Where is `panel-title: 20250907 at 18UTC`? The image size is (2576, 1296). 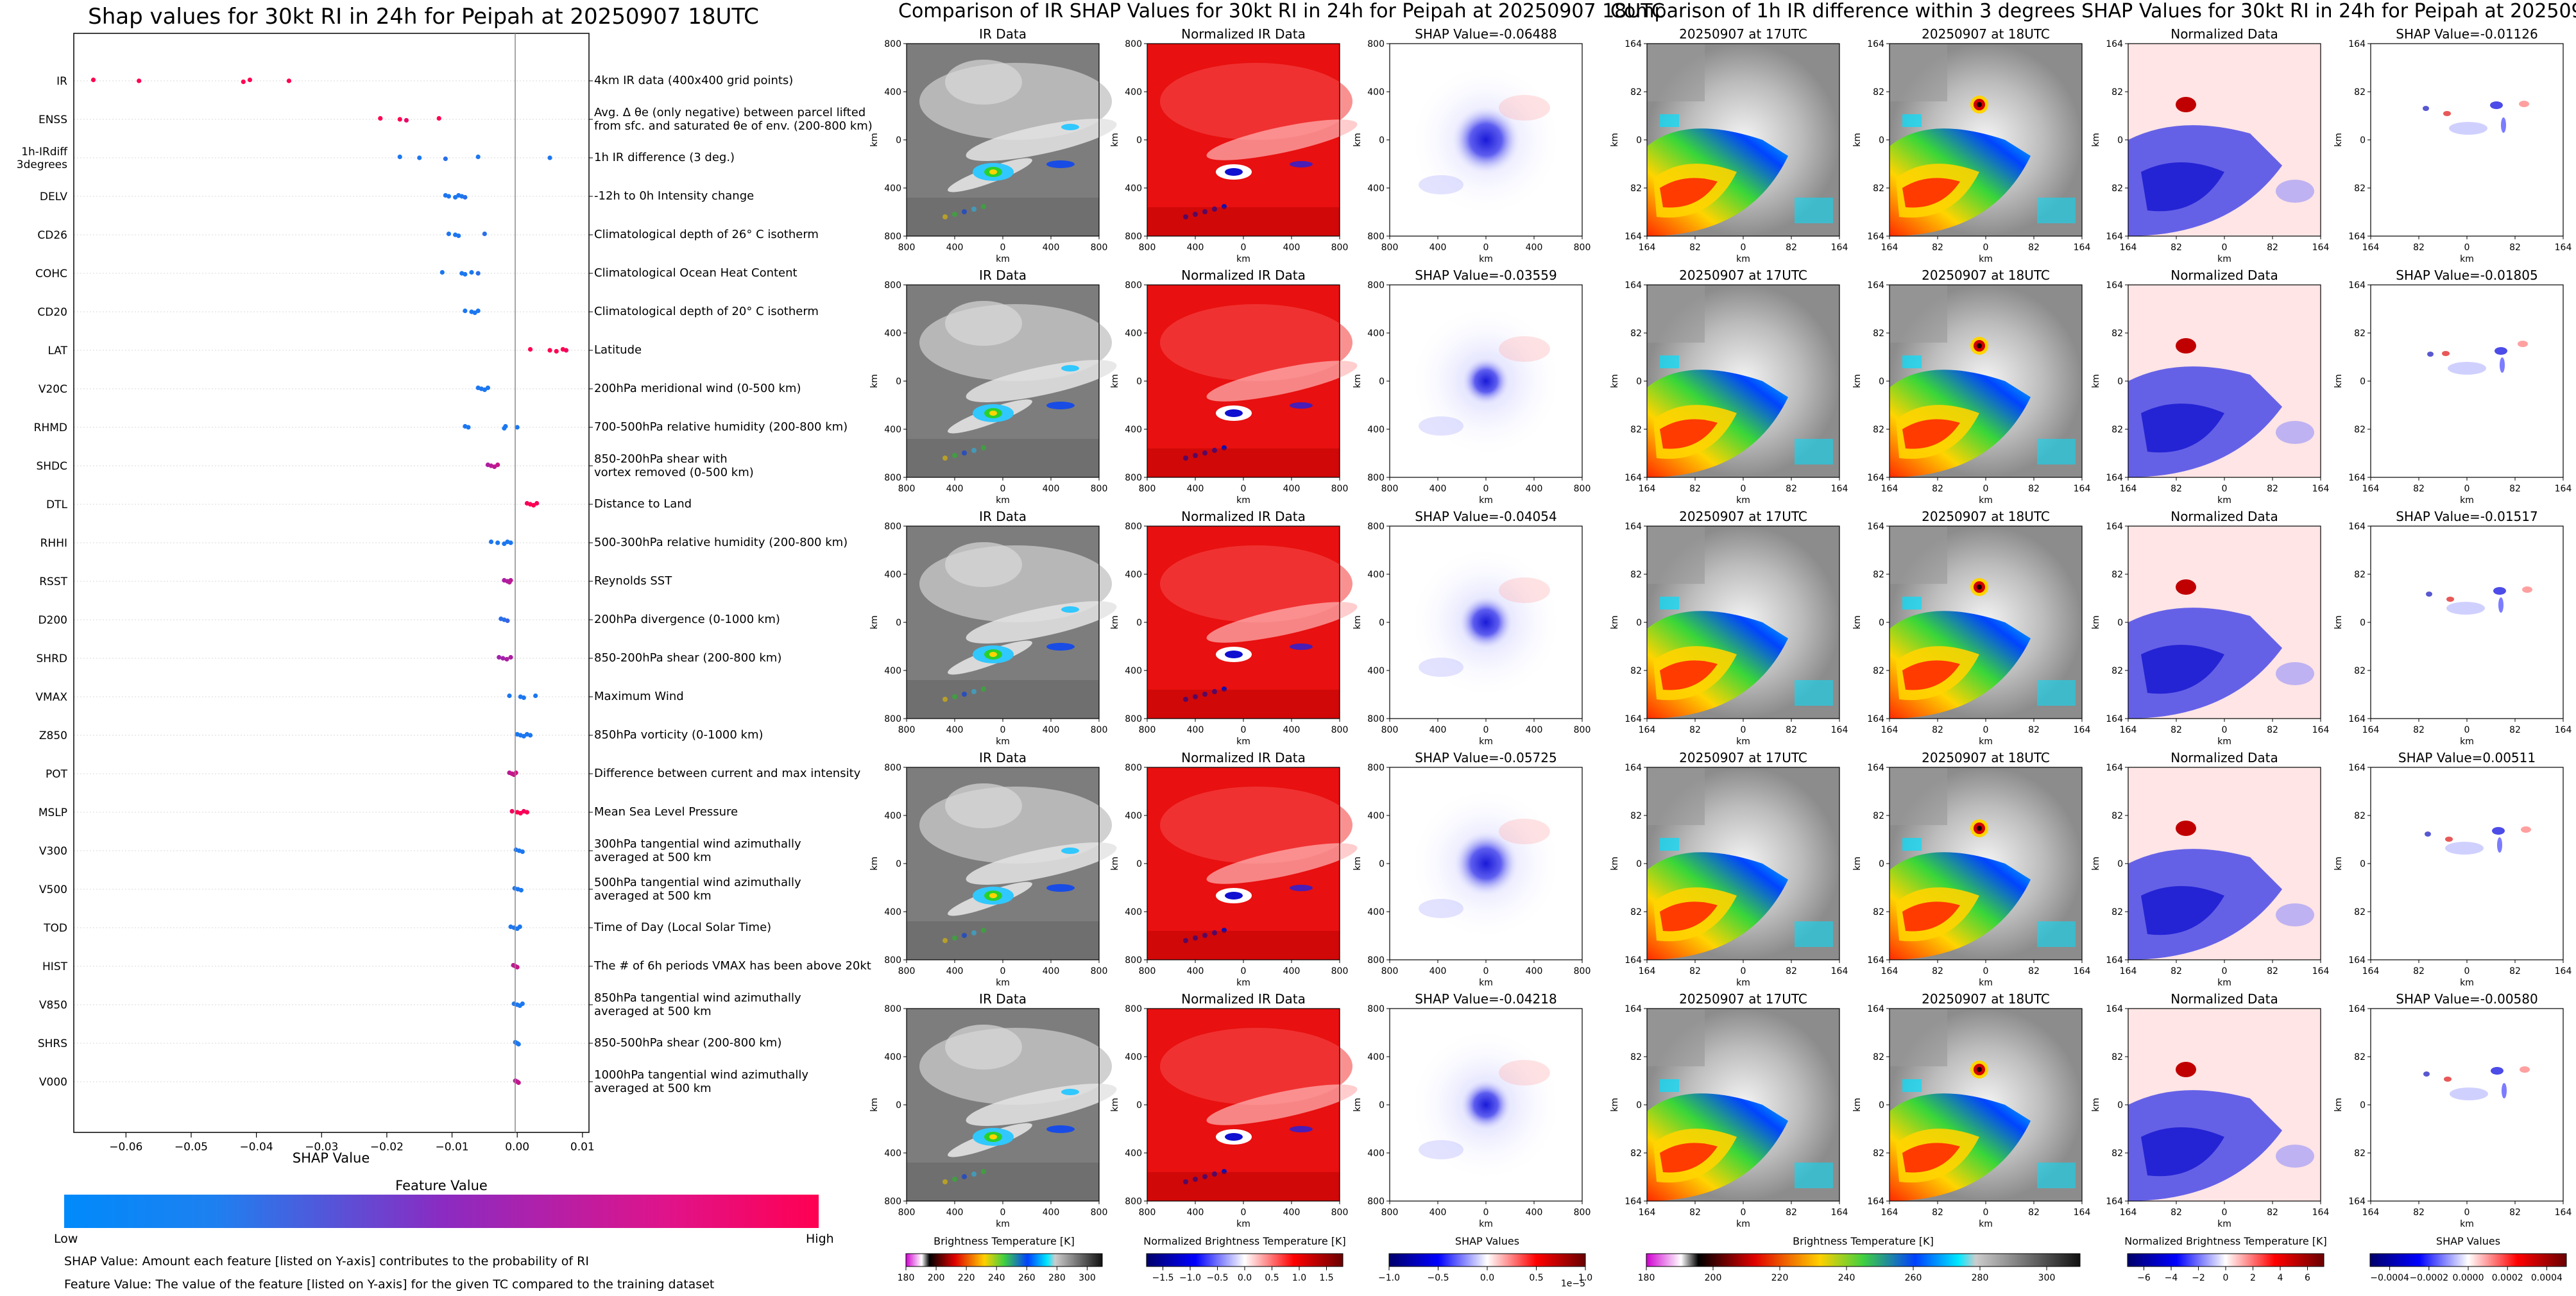 panel-title: 20250907 at 18UTC is located at coordinates (1986, 999).